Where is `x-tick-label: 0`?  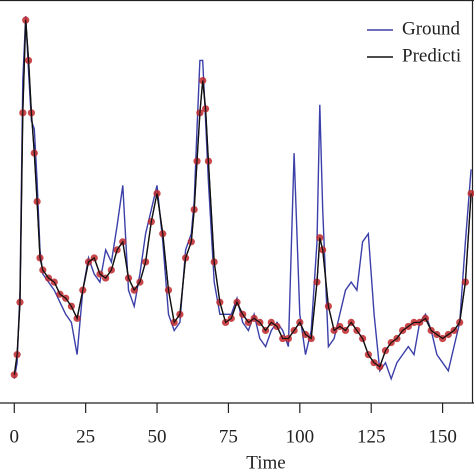
x-tick-label: 0 is located at coordinates (15, 436).